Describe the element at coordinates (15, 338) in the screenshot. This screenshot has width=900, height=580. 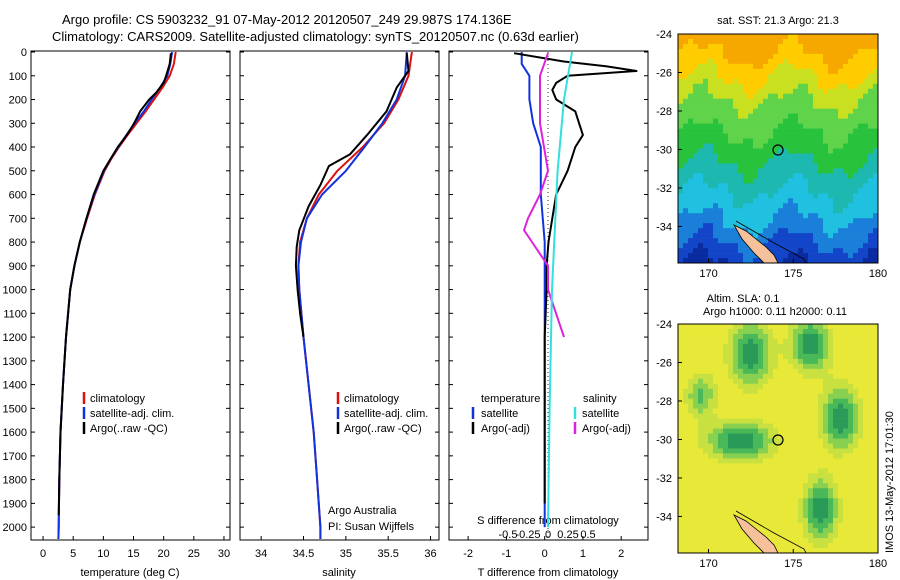
I see `depth-tick-label: 1200` at that location.